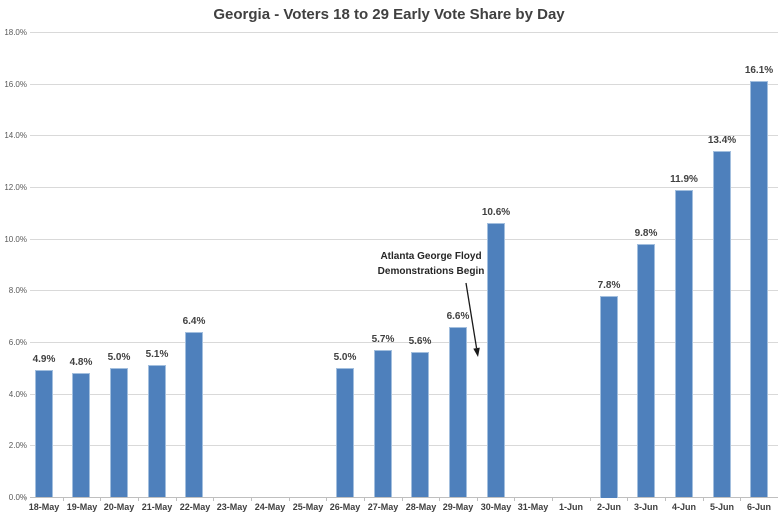 This screenshot has width=778, height=518. Describe the element at coordinates (759, 70) in the screenshot. I see `bar-value-label: 16.1%` at that location.